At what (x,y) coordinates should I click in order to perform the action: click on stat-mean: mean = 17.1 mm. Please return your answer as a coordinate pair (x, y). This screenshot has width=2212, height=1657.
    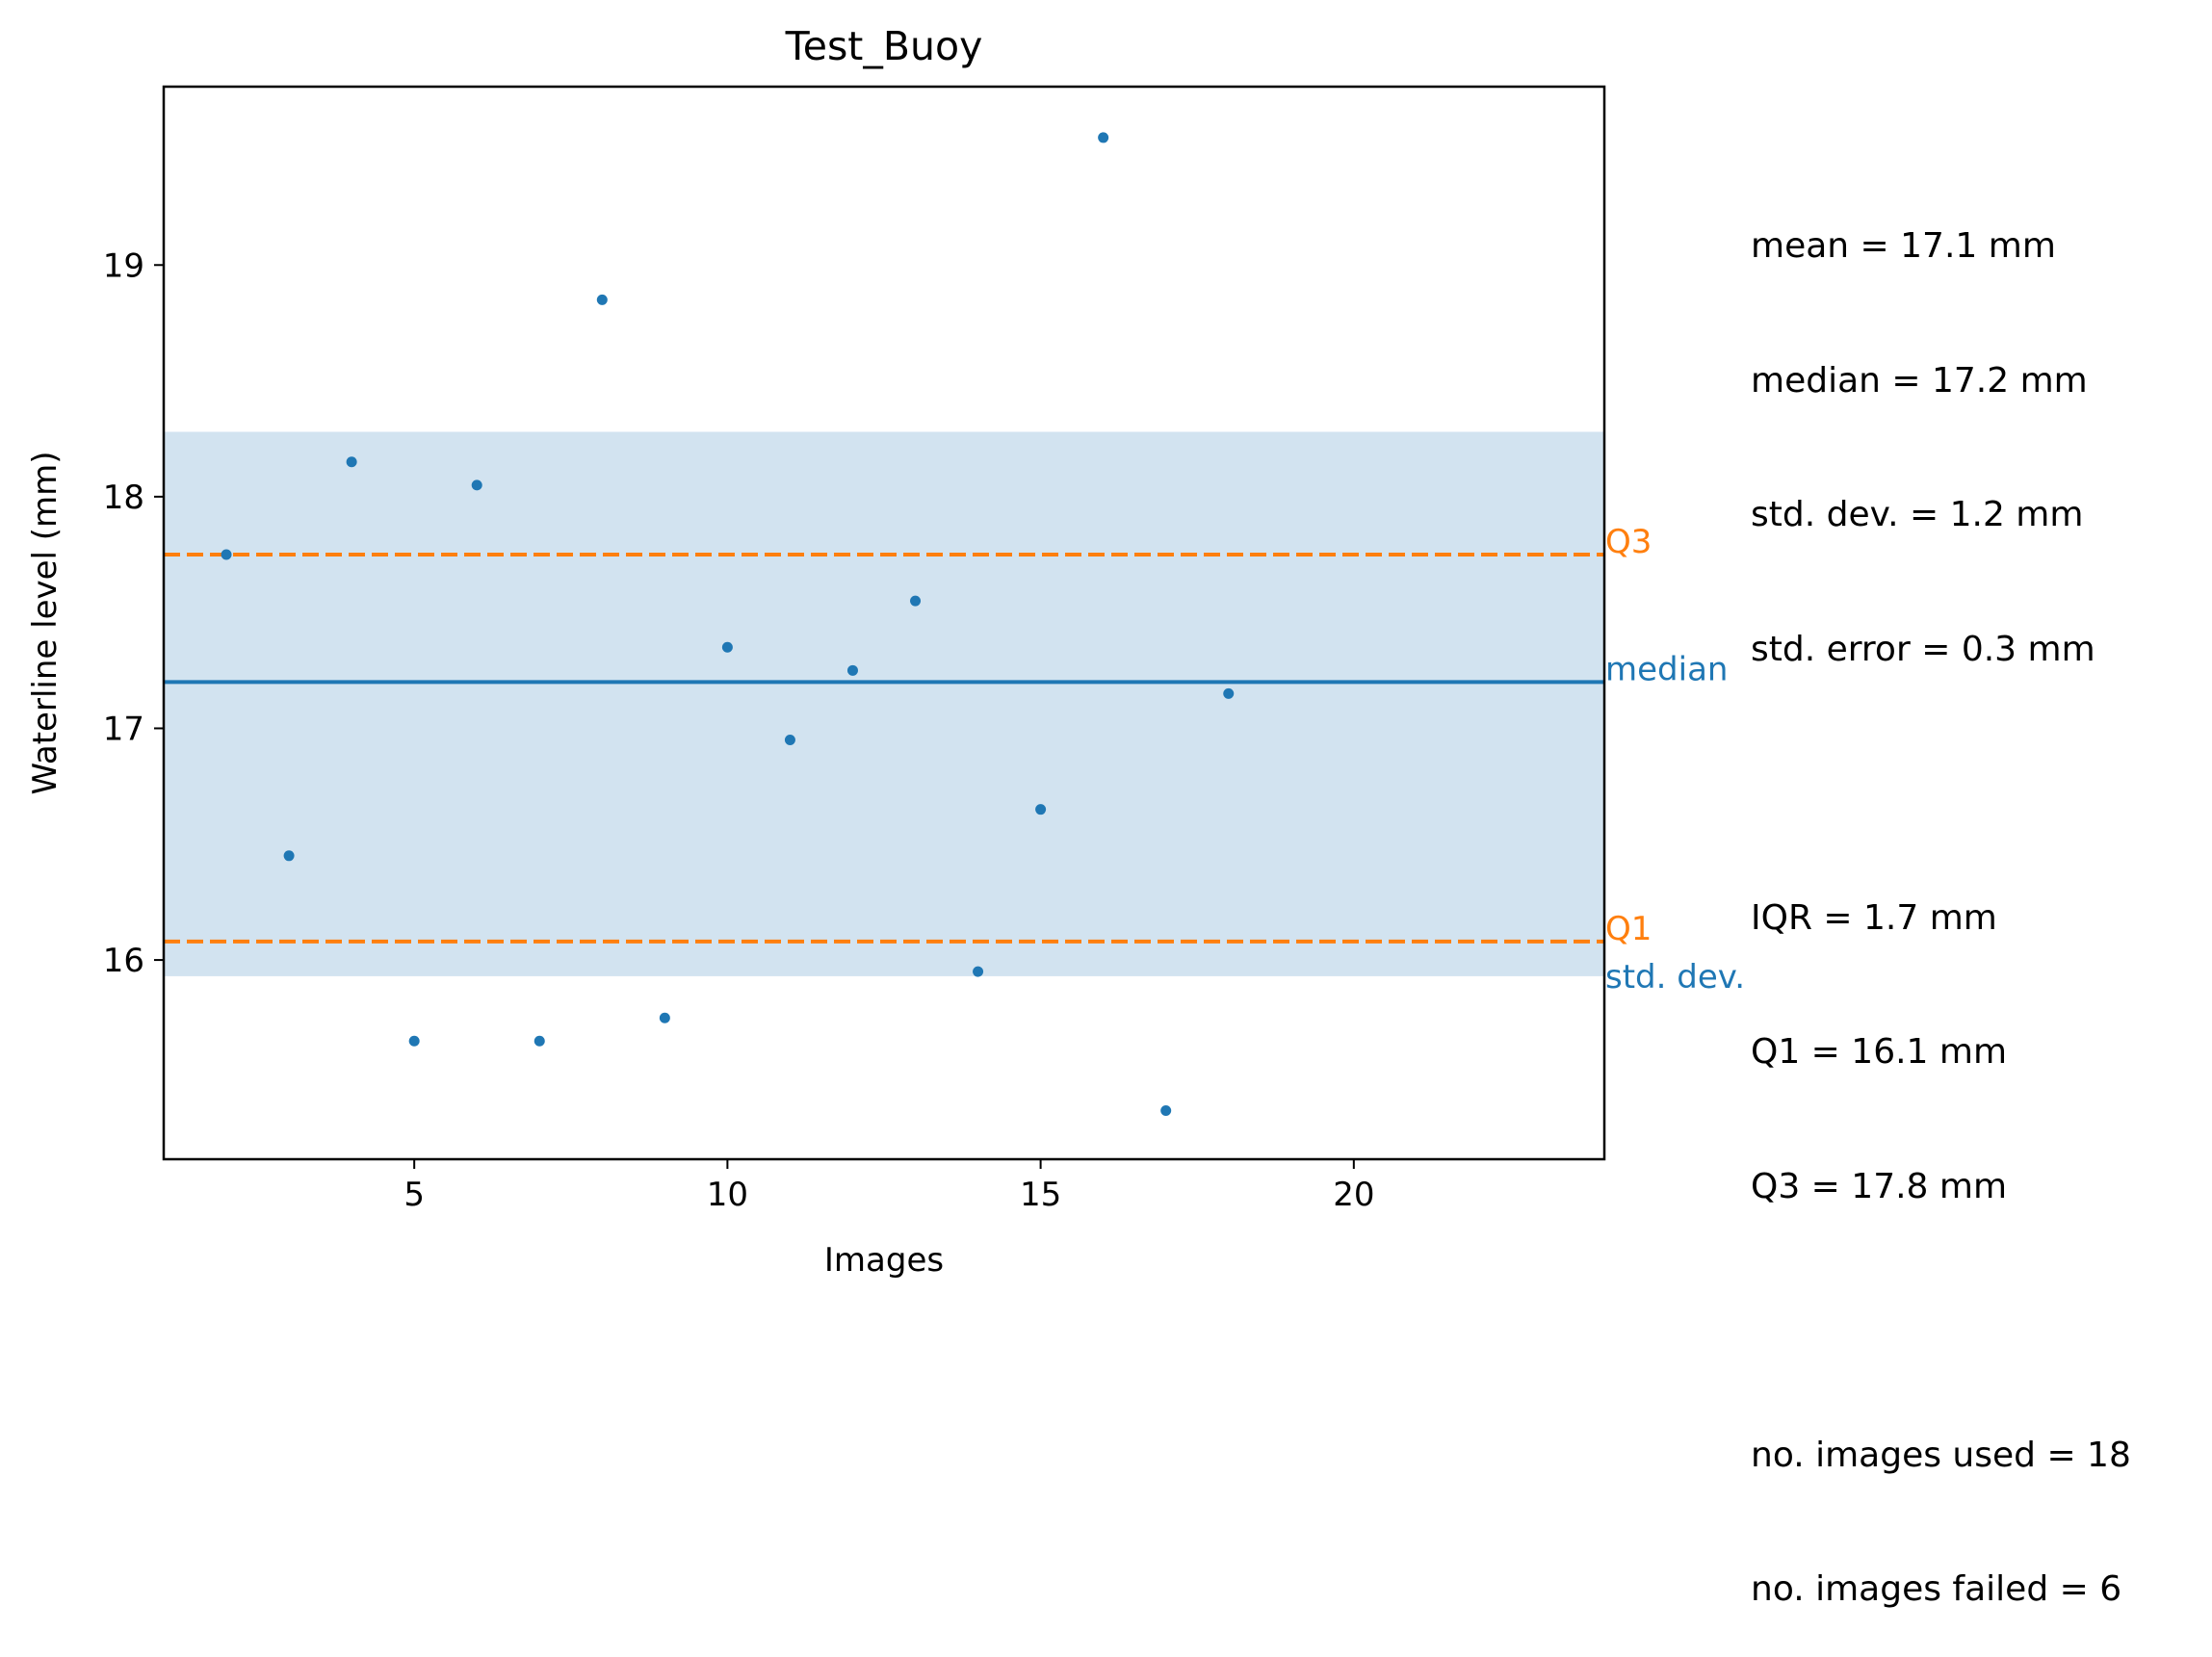
    Looking at the image, I should click on (1903, 246).